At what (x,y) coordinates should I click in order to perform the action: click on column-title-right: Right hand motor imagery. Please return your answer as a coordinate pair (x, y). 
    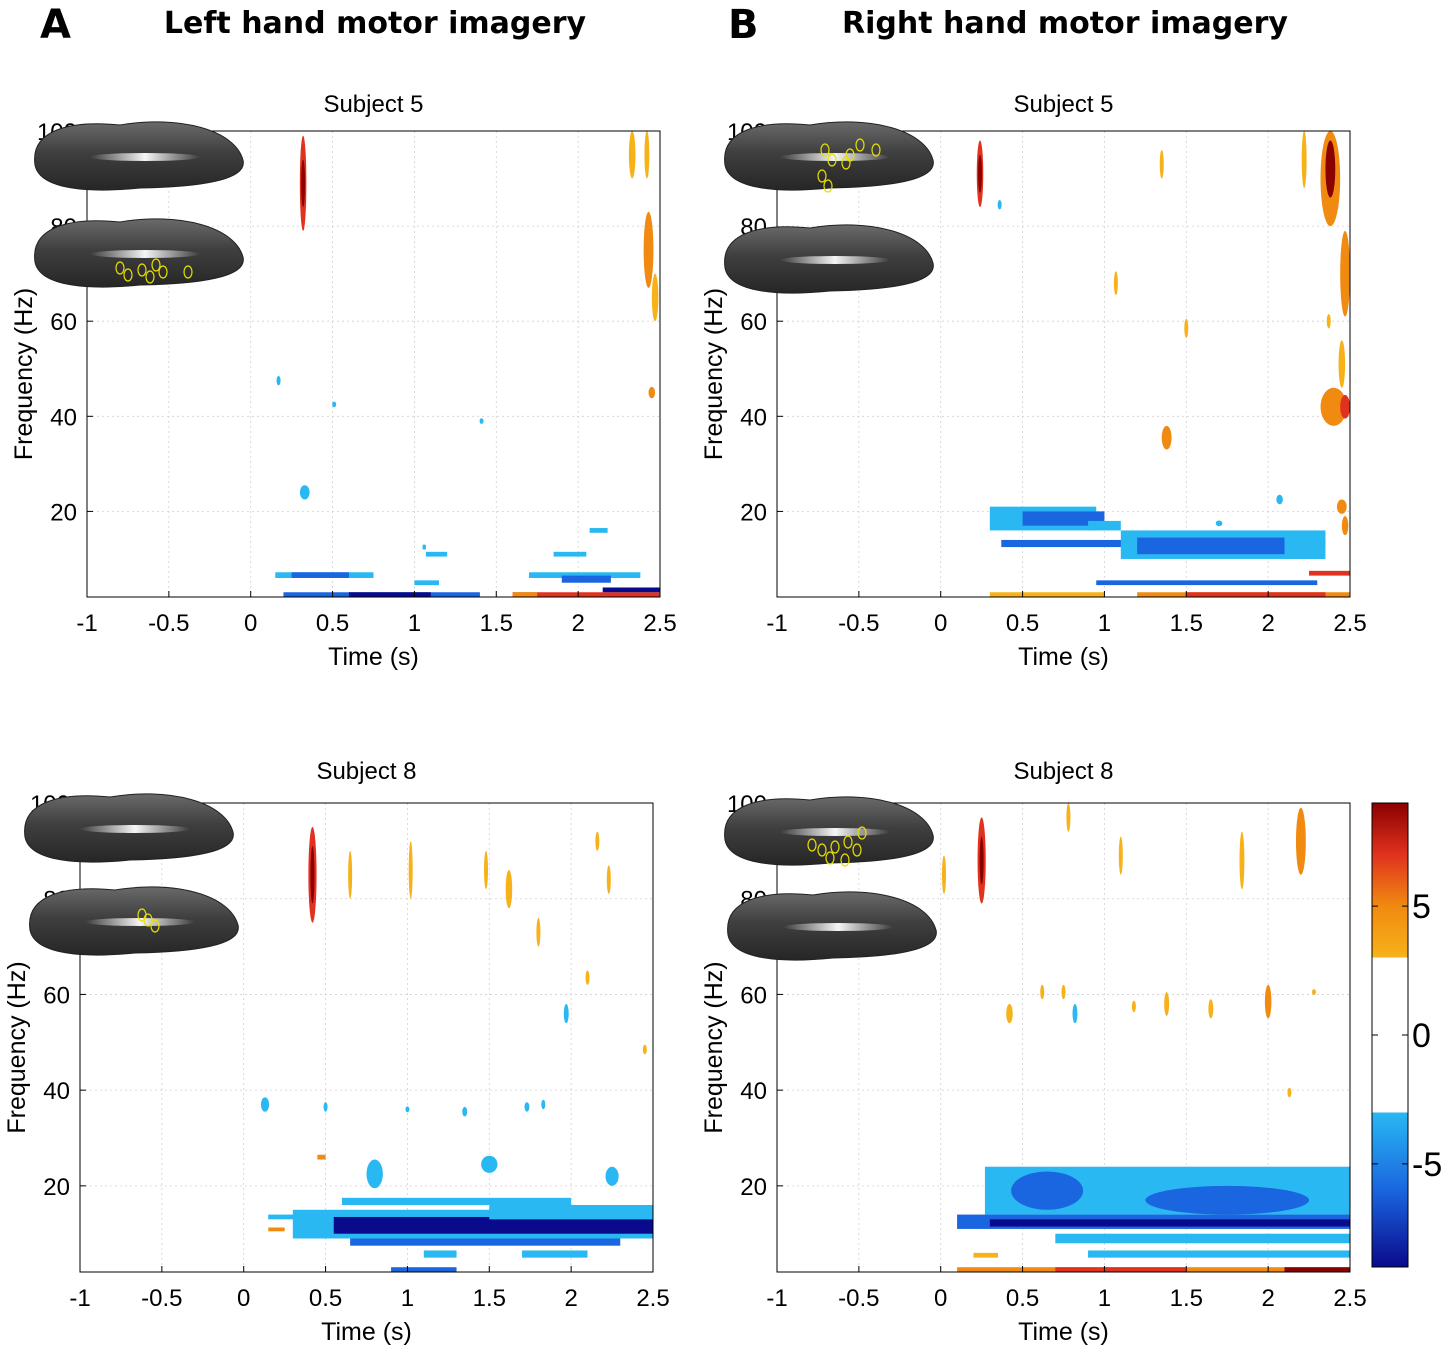
    Looking at the image, I should click on (1065, 23).